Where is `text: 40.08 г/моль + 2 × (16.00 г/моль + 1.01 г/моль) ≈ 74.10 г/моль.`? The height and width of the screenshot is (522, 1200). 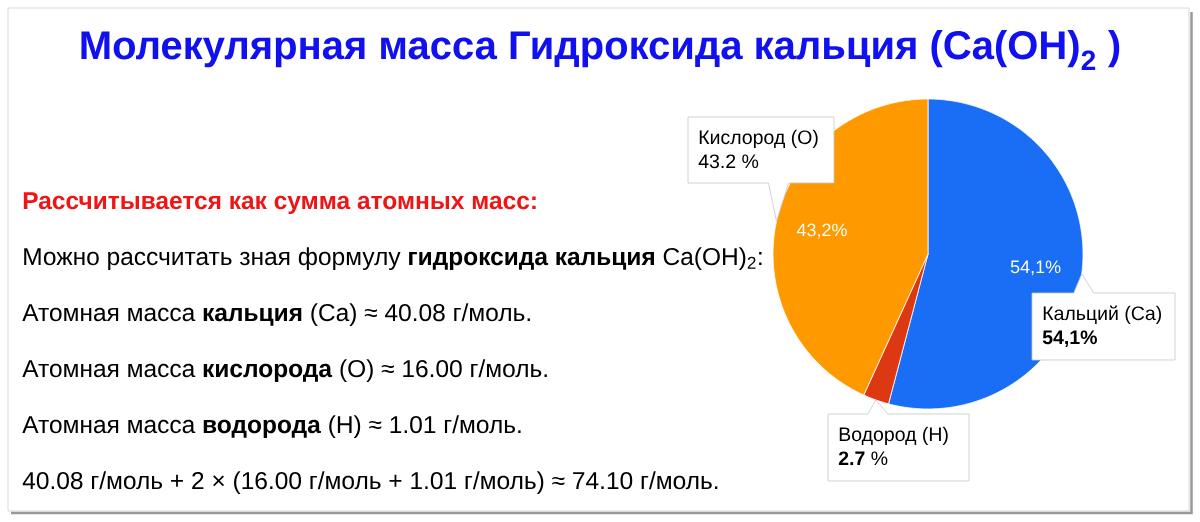 text: 40.08 г/моль + 2 × (16.00 г/моль + 1.01 г/моль) ≈ 74.10 г/моль. is located at coordinates (370, 483).